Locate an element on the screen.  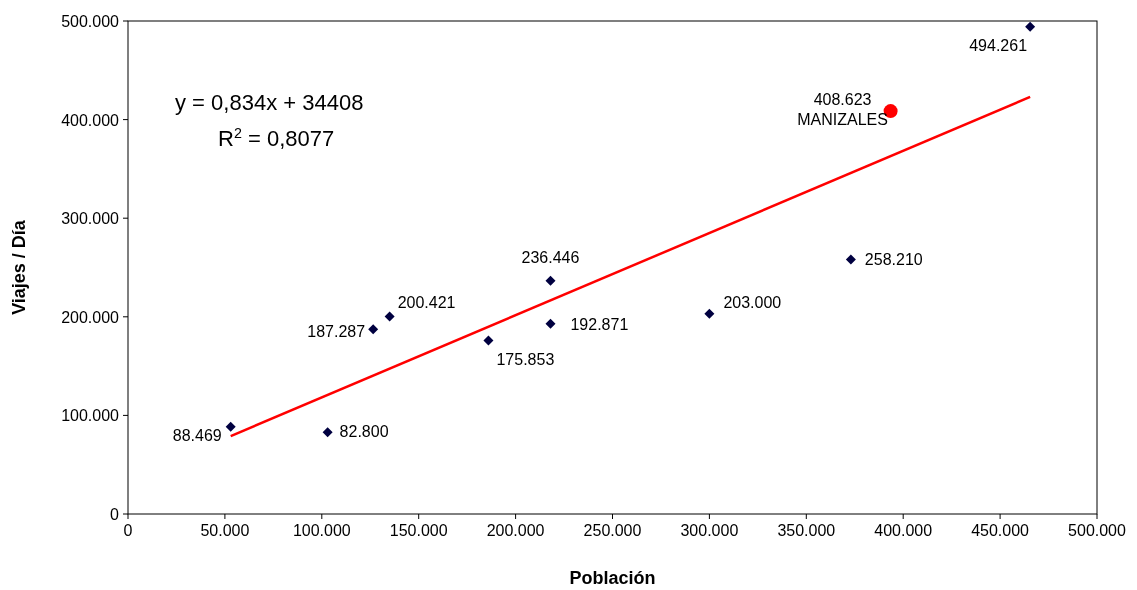
x-tick-label: 350.000 is located at coordinates (806, 530).